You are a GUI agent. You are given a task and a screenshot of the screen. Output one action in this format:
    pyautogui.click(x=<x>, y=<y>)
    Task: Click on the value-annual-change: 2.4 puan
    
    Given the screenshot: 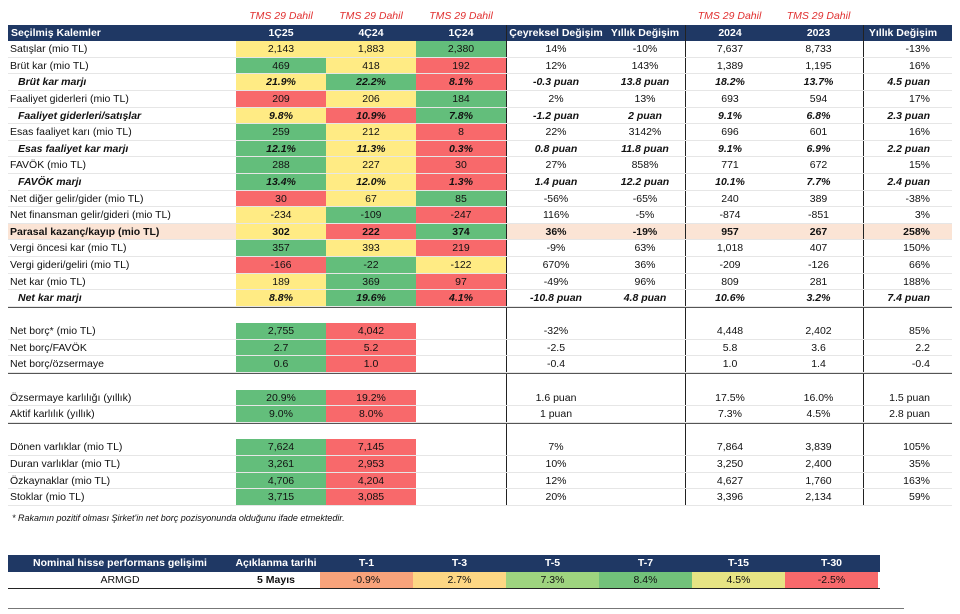 What is the action you would take?
    pyautogui.click(x=902, y=181)
    